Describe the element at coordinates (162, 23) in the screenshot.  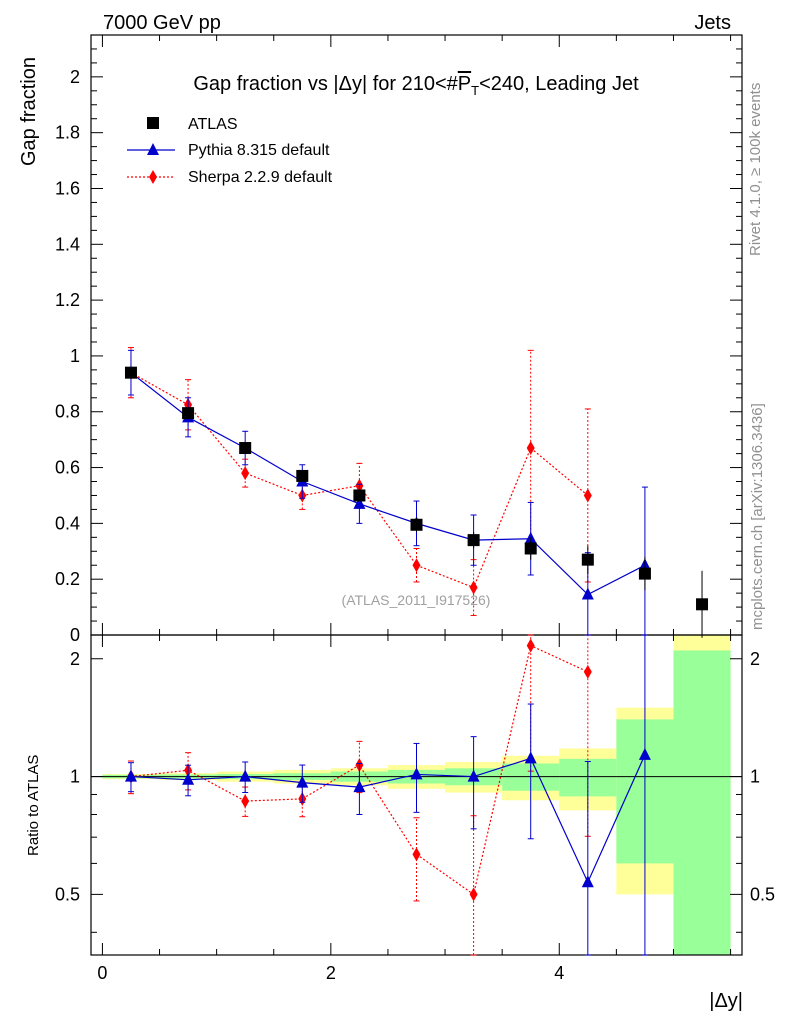
I see `header-left: 7000 GeV pp` at that location.